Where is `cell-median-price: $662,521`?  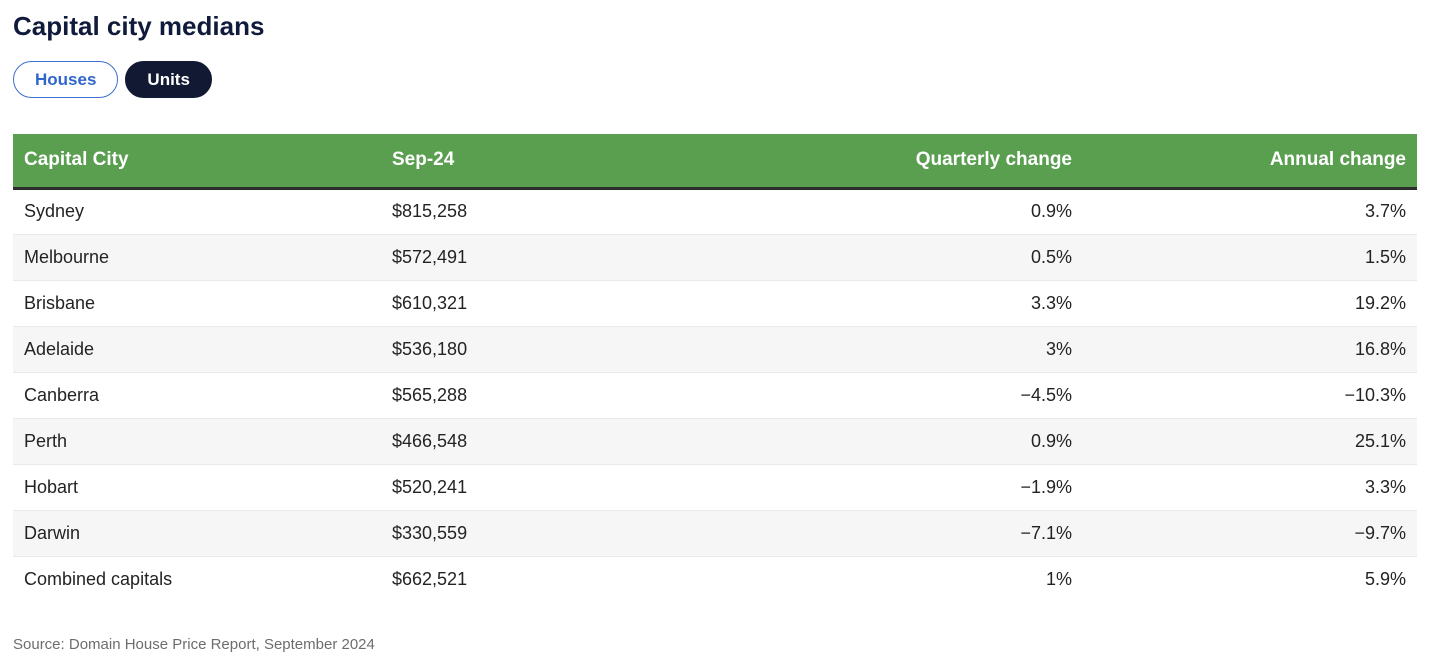 cell-median-price: $662,521 is located at coordinates (562, 579).